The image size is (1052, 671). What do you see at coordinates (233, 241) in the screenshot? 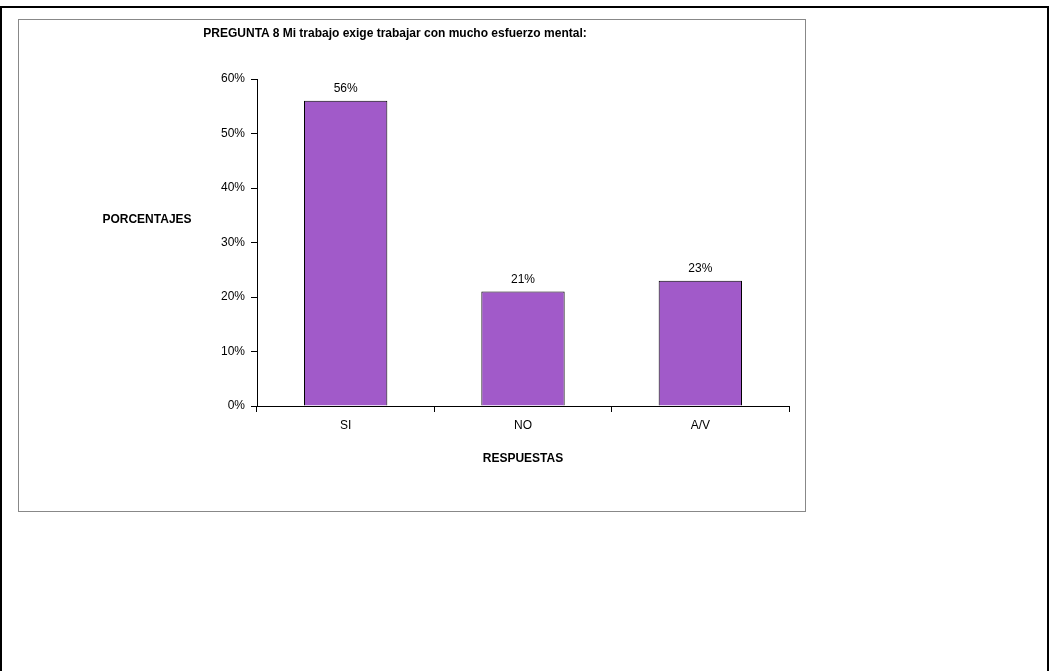
I see `y-tick-label: 30%` at bounding box center [233, 241].